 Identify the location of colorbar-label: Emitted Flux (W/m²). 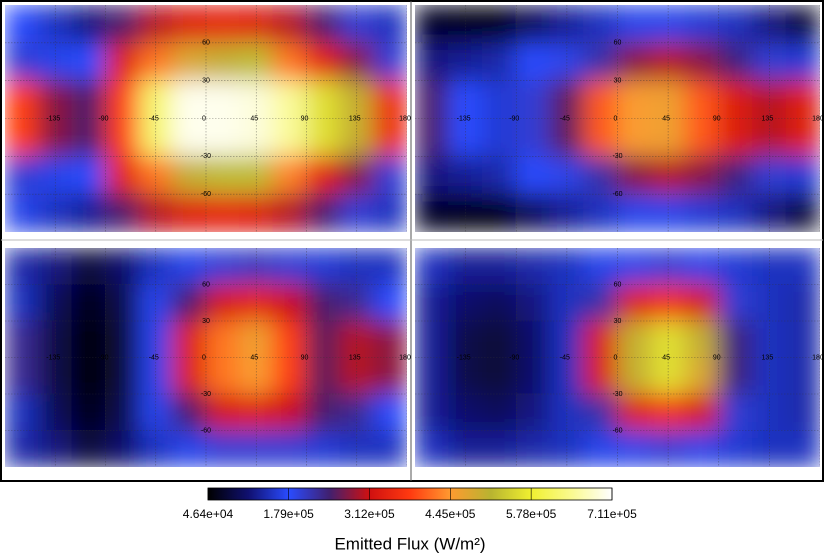
(409, 543).